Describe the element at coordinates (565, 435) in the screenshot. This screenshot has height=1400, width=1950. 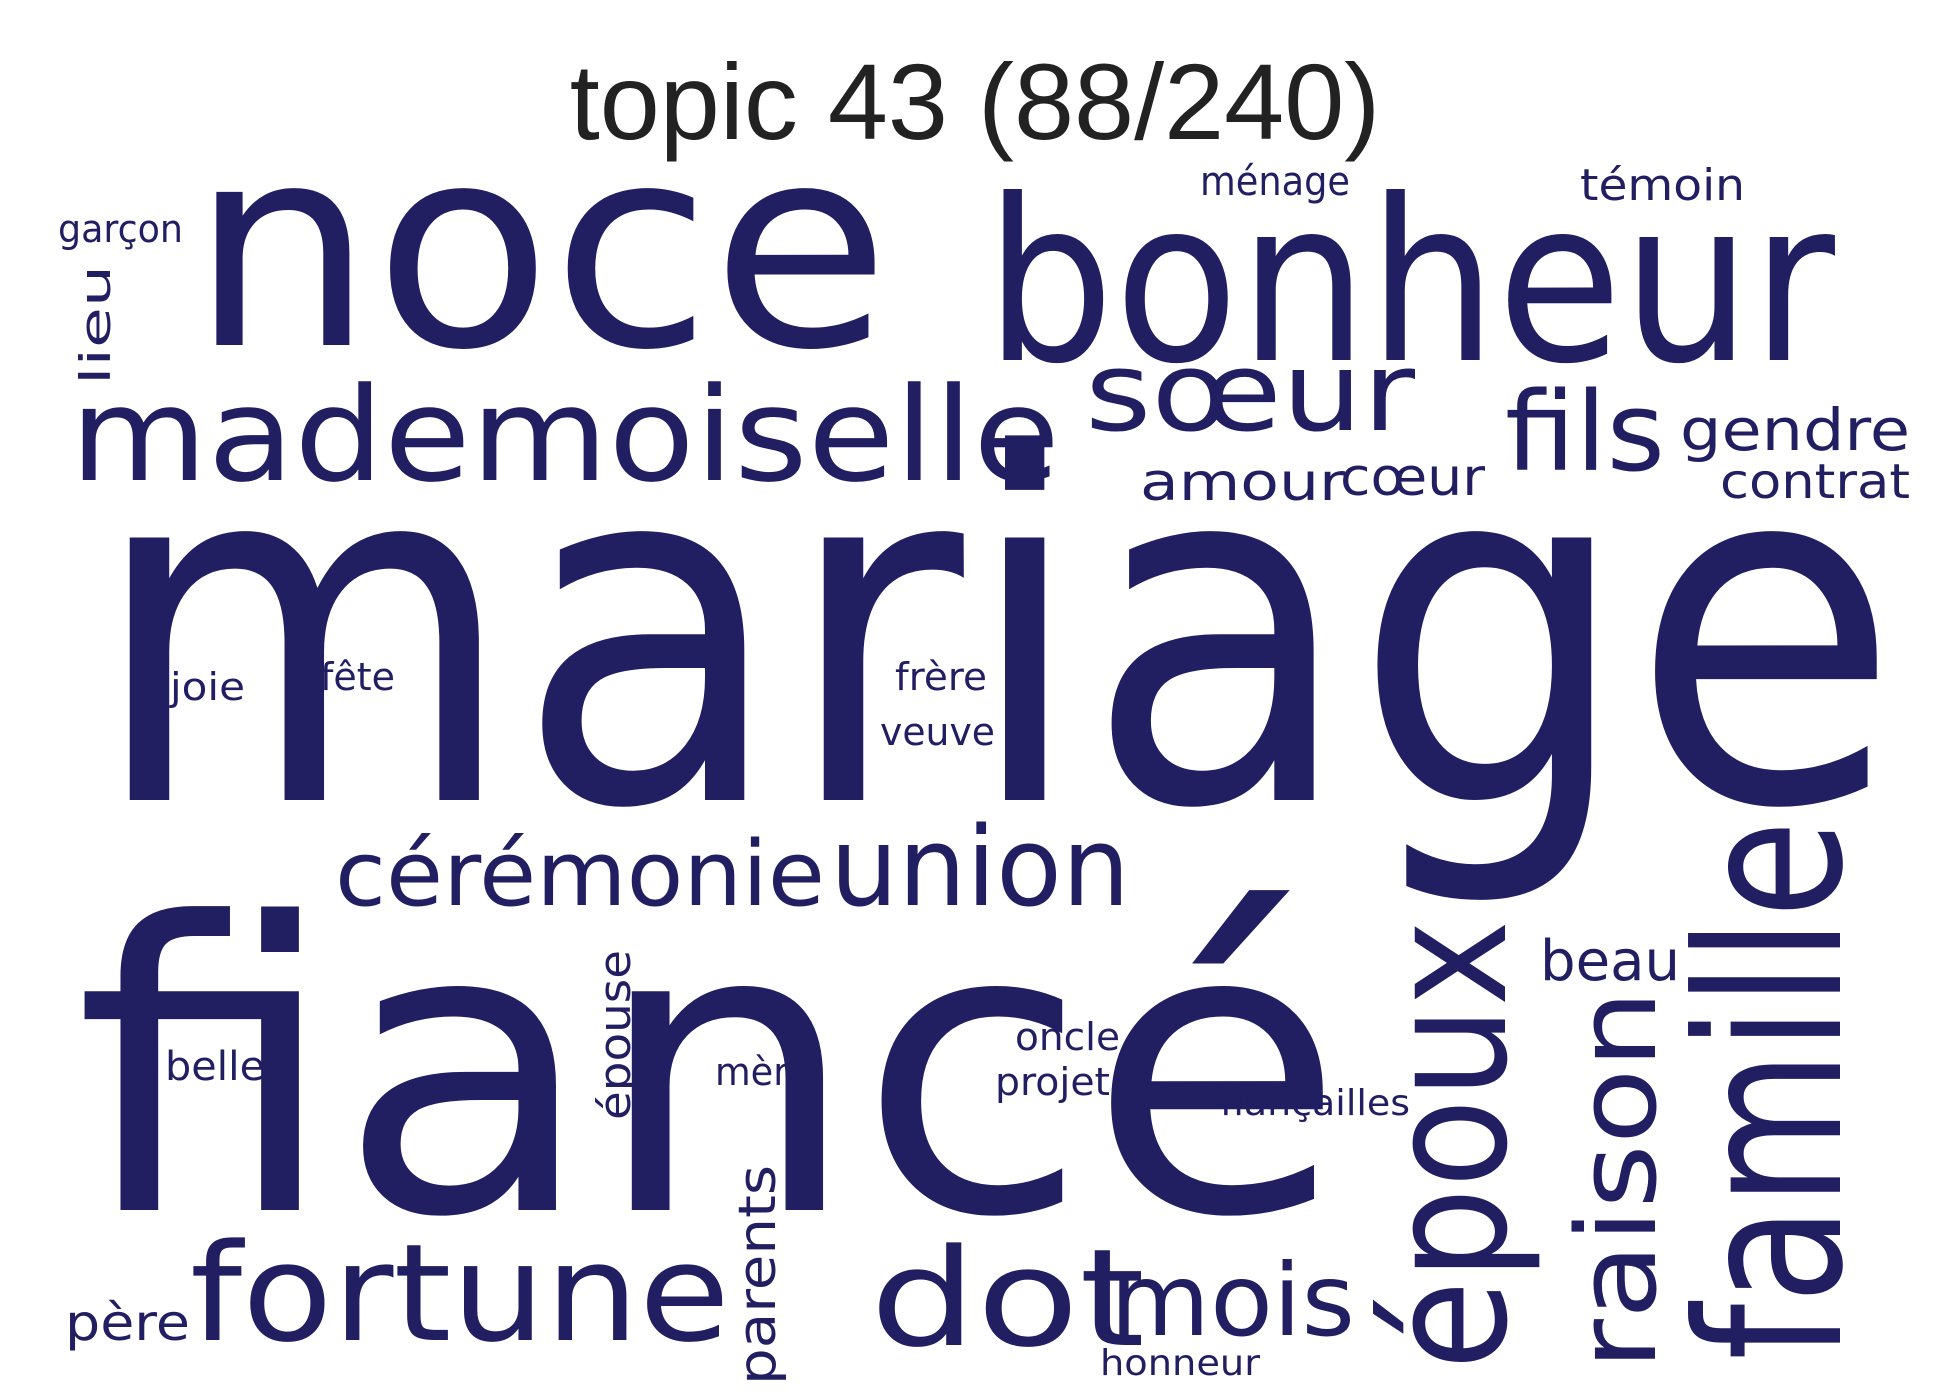
I see `word-mademoiselle: mademoiselle` at that location.